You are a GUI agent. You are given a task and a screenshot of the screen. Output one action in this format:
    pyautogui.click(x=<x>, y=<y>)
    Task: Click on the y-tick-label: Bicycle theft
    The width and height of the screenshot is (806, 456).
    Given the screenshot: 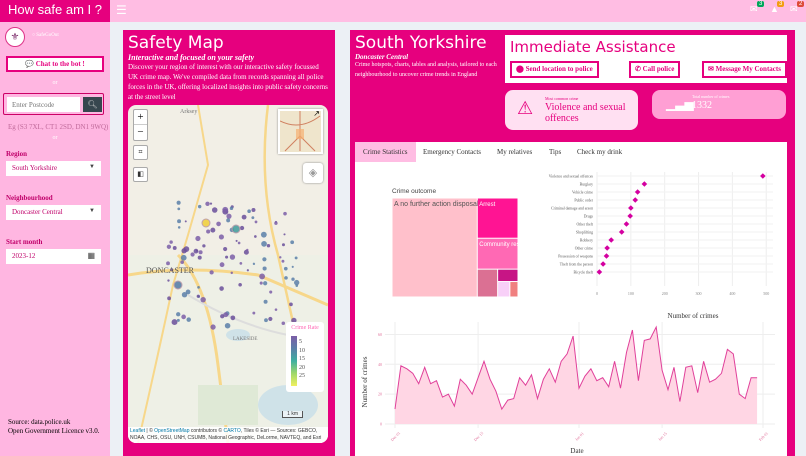 What is the action you would take?
    pyautogui.click(x=583, y=273)
    